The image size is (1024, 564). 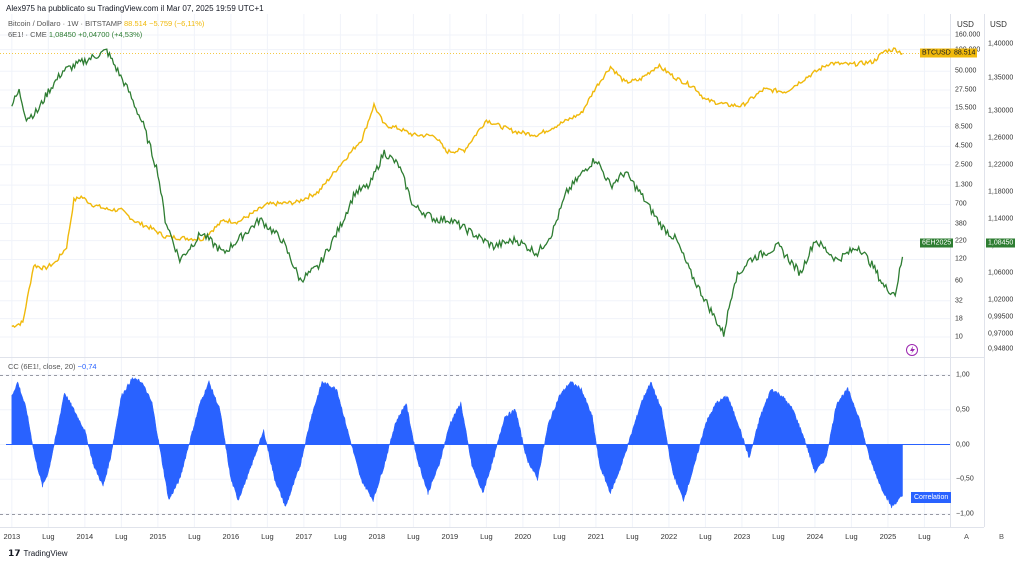 What do you see at coordinates (965, 24) in the screenshot?
I see `left-axis-unit: USD` at bounding box center [965, 24].